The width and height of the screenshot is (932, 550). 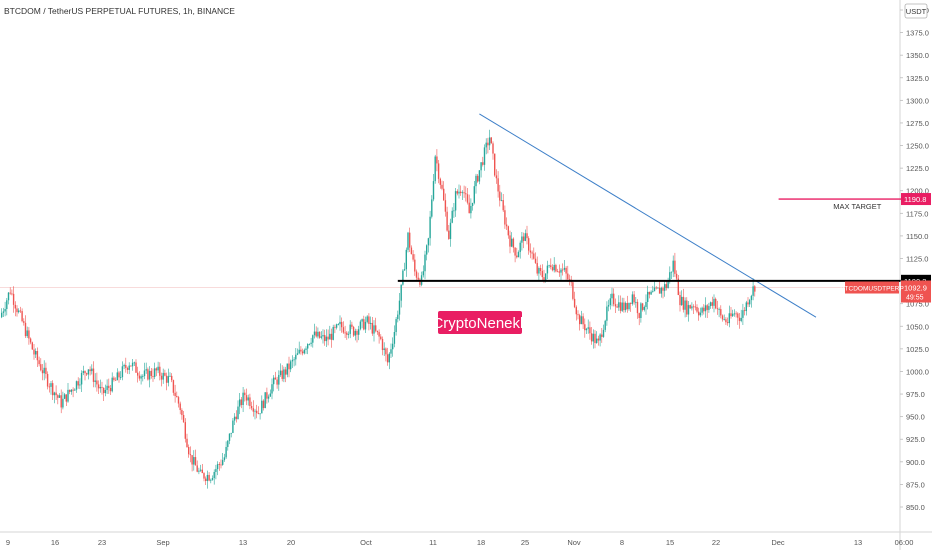 What do you see at coordinates (917, 168) in the screenshot?
I see `y-tick-label: 1225.0` at bounding box center [917, 168].